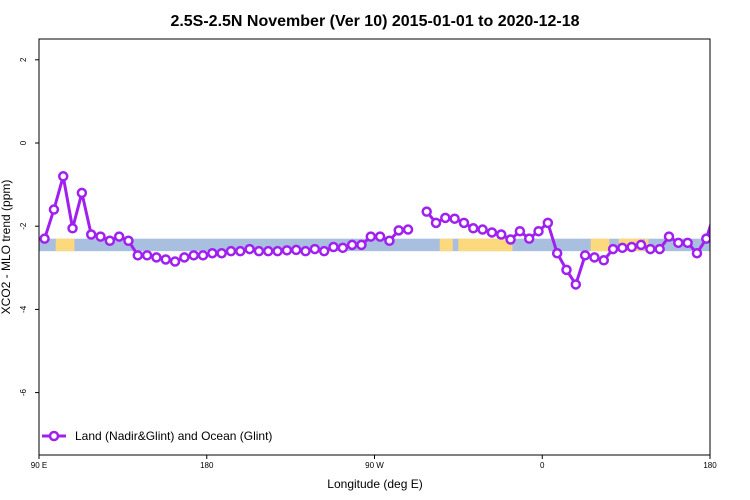  I want to click on y-axis-label: XCO2 - MLO trend (ppm), so click(6, 247).